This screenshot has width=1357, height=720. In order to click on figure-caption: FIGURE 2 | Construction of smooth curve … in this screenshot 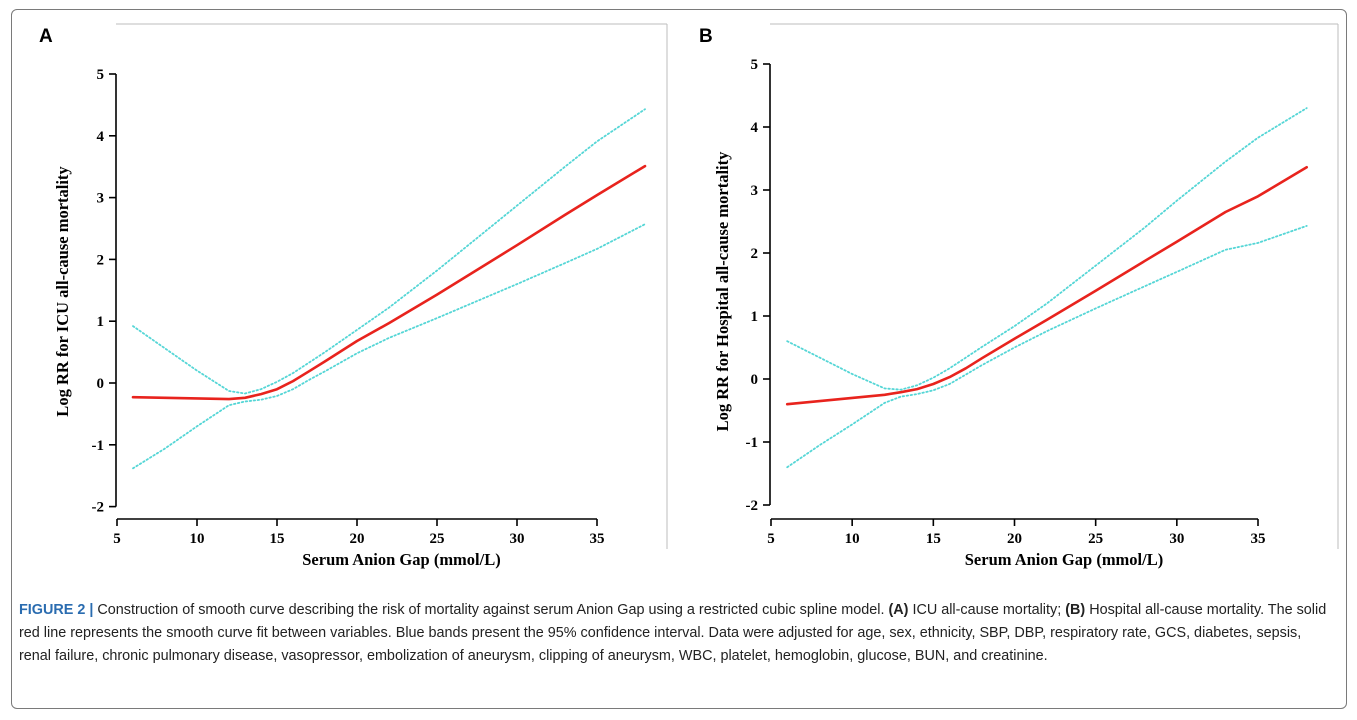, I will do `click(678, 633)`.